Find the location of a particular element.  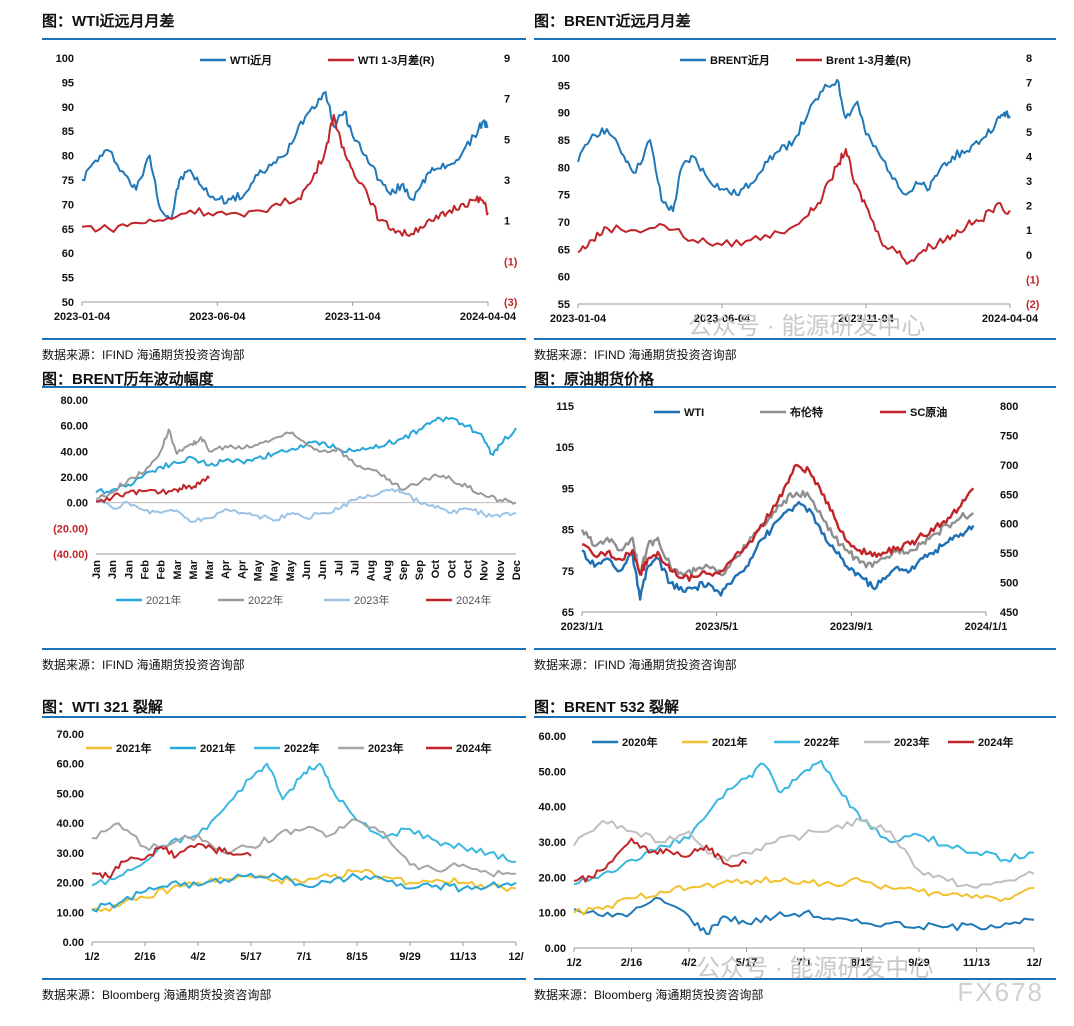

panel-title: 图：原油期货价格 is located at coordinates (594, 379).